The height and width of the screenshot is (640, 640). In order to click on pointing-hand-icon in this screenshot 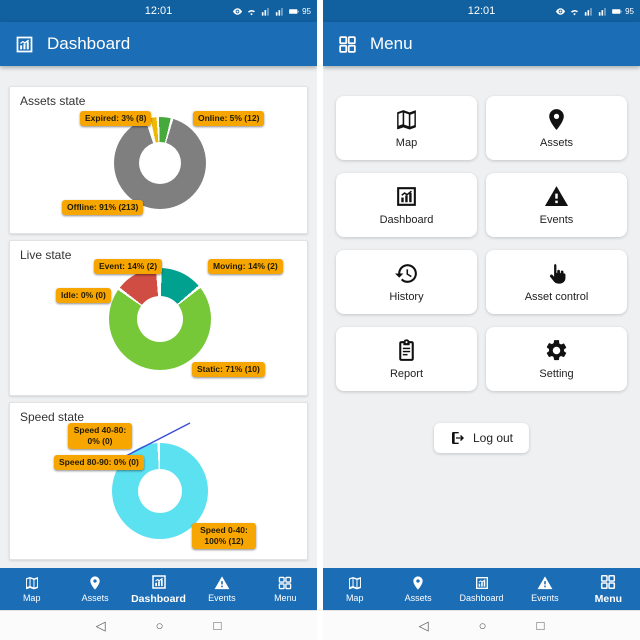, I will do `click(556, 273)`.